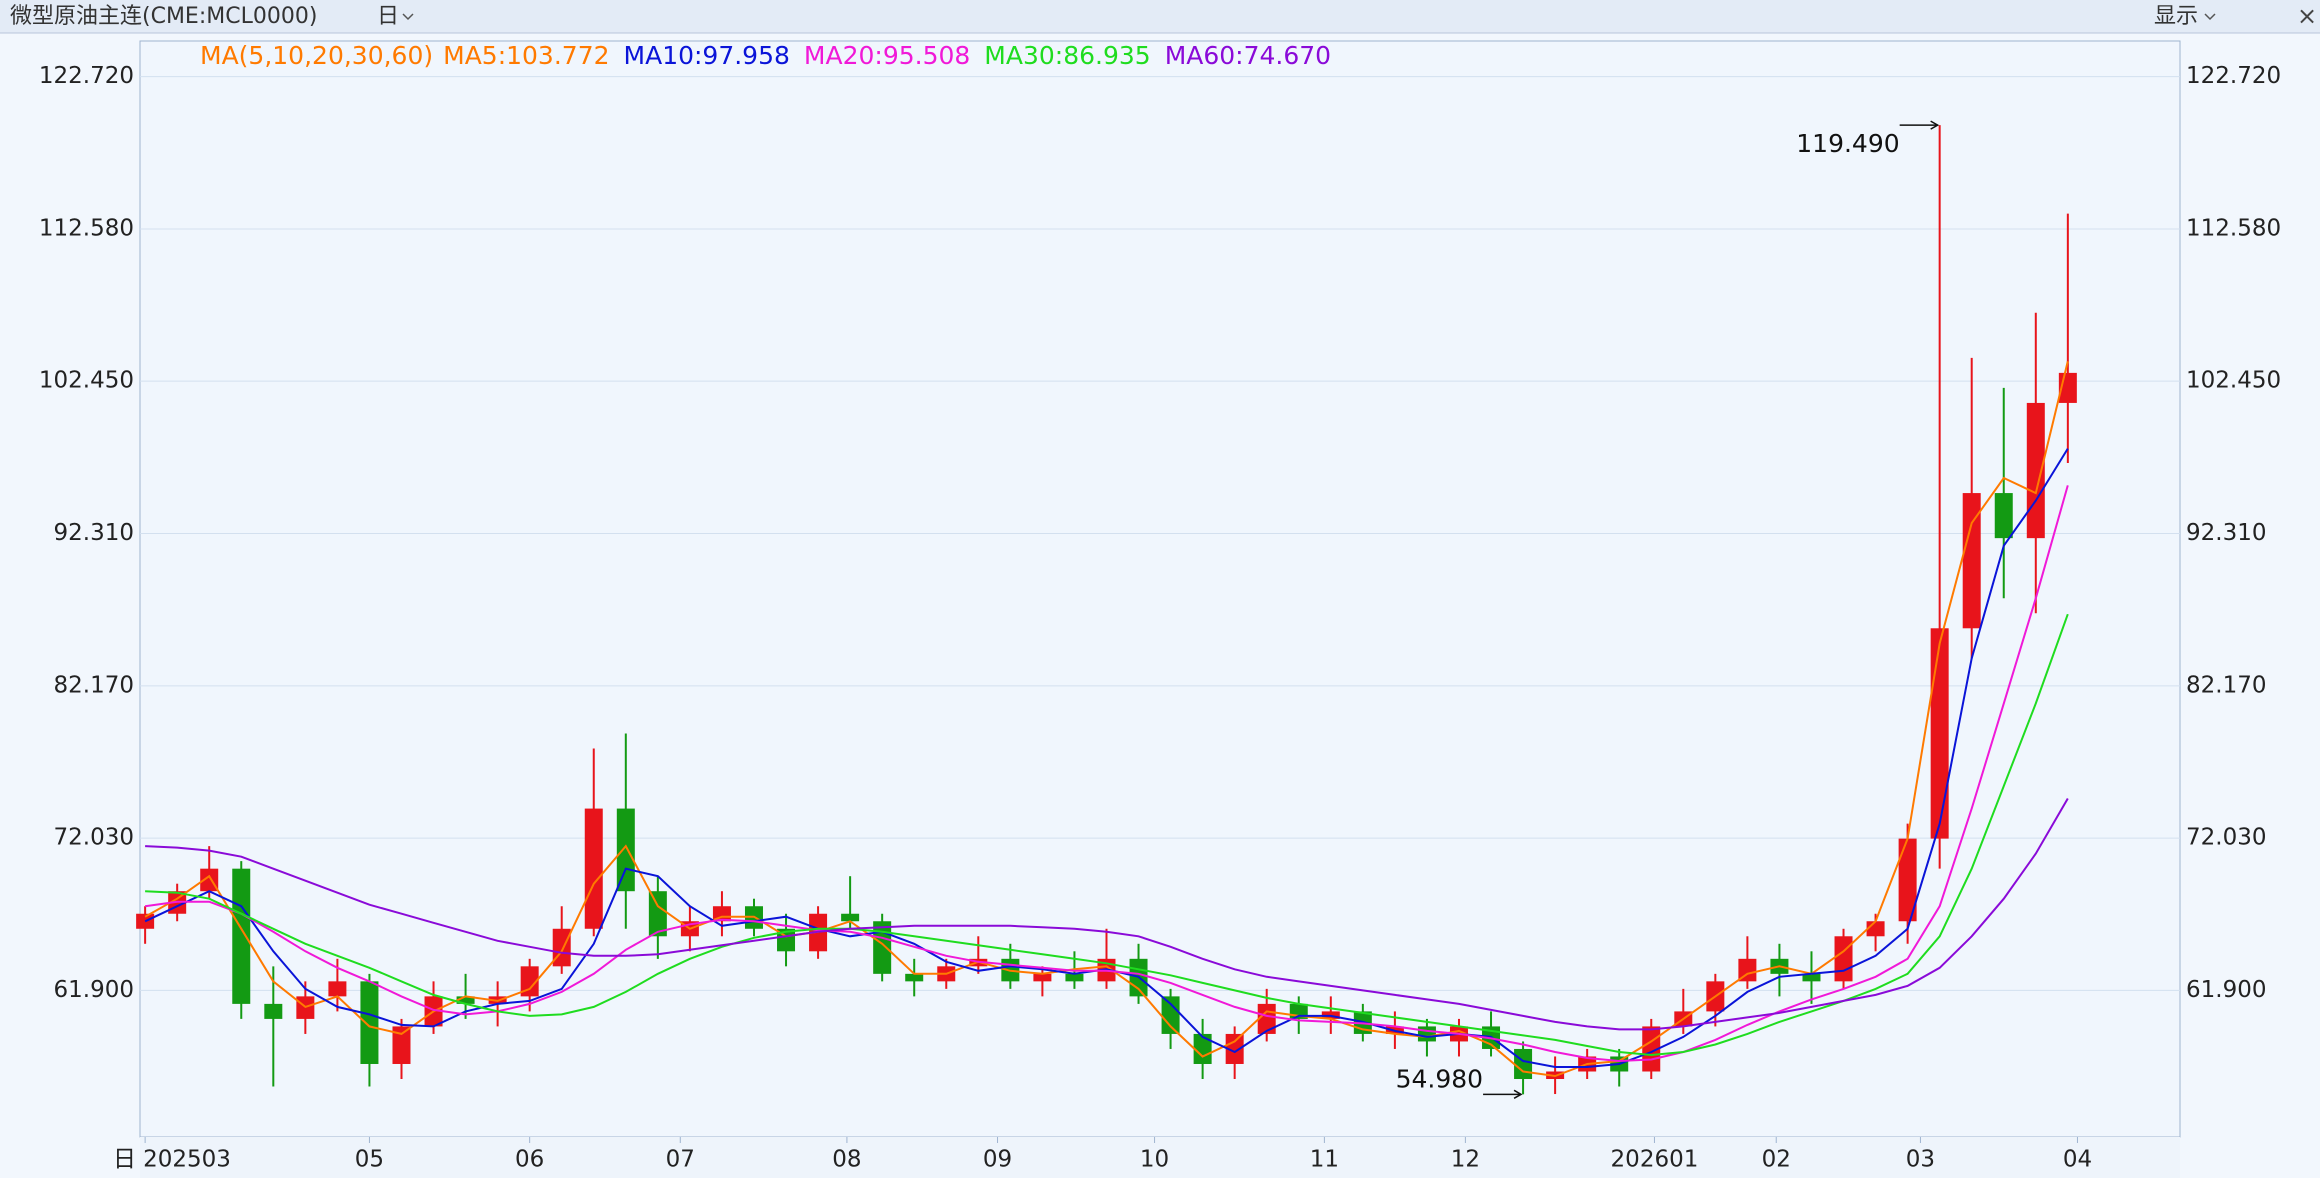 The height and width of the screenshot is (1178, 2320). I want to click on y-tick-label-right: 72.030, so click(2226, 838).